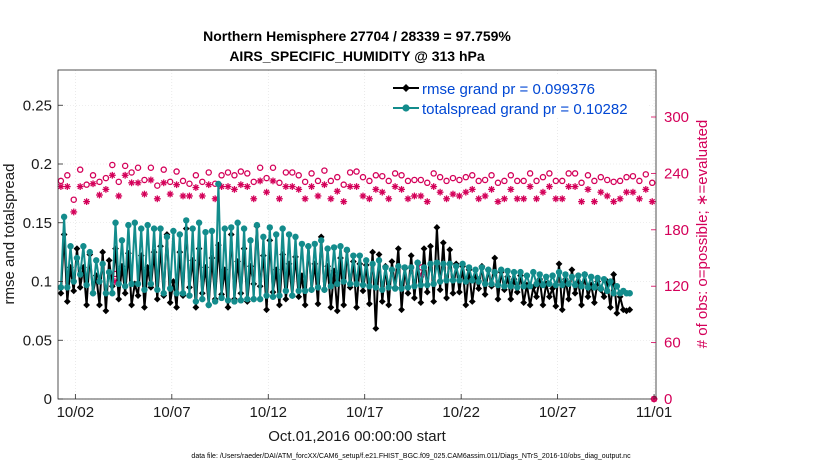 The width and height of the screenshot is (830, 470). I want to click on y-axis-label: rmse and totalspread, so click(9, 234).